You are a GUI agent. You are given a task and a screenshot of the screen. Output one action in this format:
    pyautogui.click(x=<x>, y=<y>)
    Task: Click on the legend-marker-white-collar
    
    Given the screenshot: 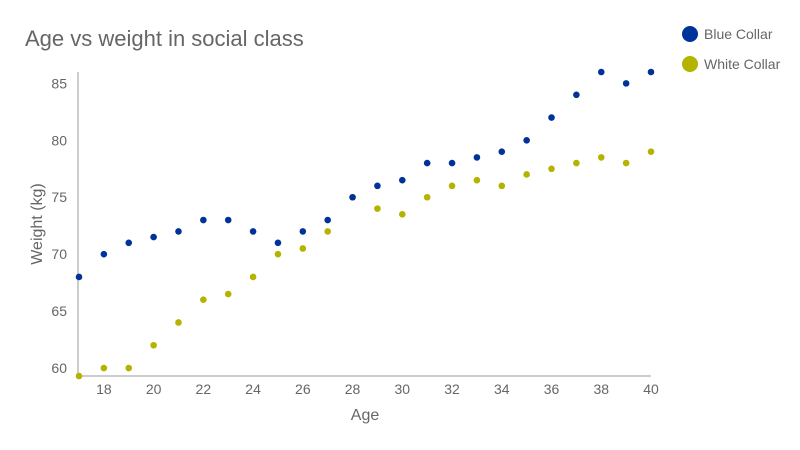 What is the action you would take?
    pyautogui.click(x=690, y=64)
    